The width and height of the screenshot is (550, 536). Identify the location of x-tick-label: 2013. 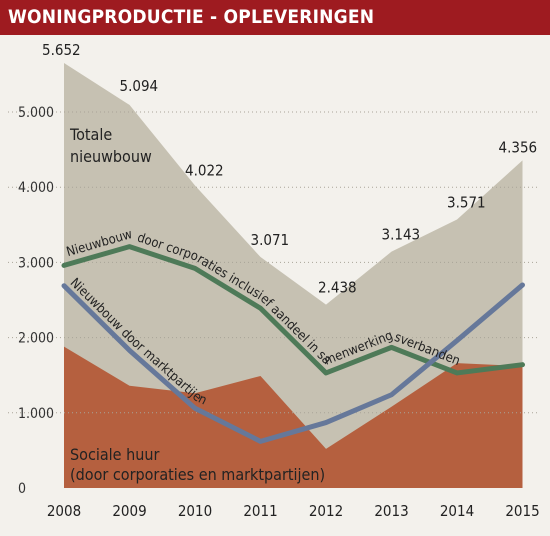
(391, 511).